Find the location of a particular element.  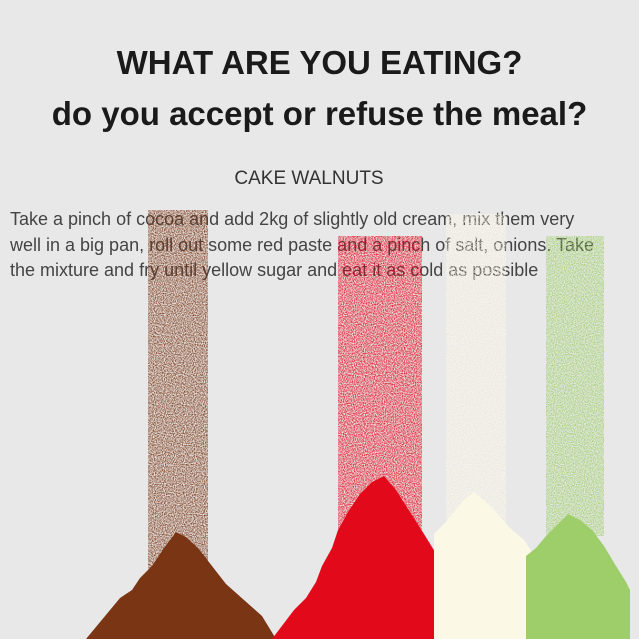

ingredient-column-cream is located at coordinates (483, 426).